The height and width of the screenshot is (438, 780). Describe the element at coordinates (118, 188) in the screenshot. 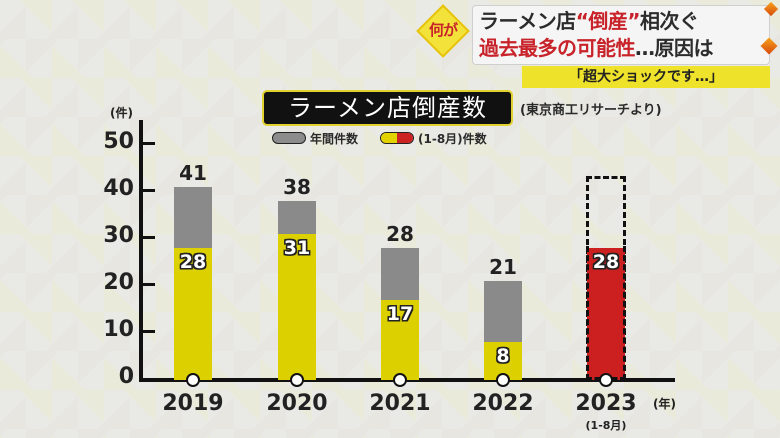

I see `y-tick-label: 40` at that location.